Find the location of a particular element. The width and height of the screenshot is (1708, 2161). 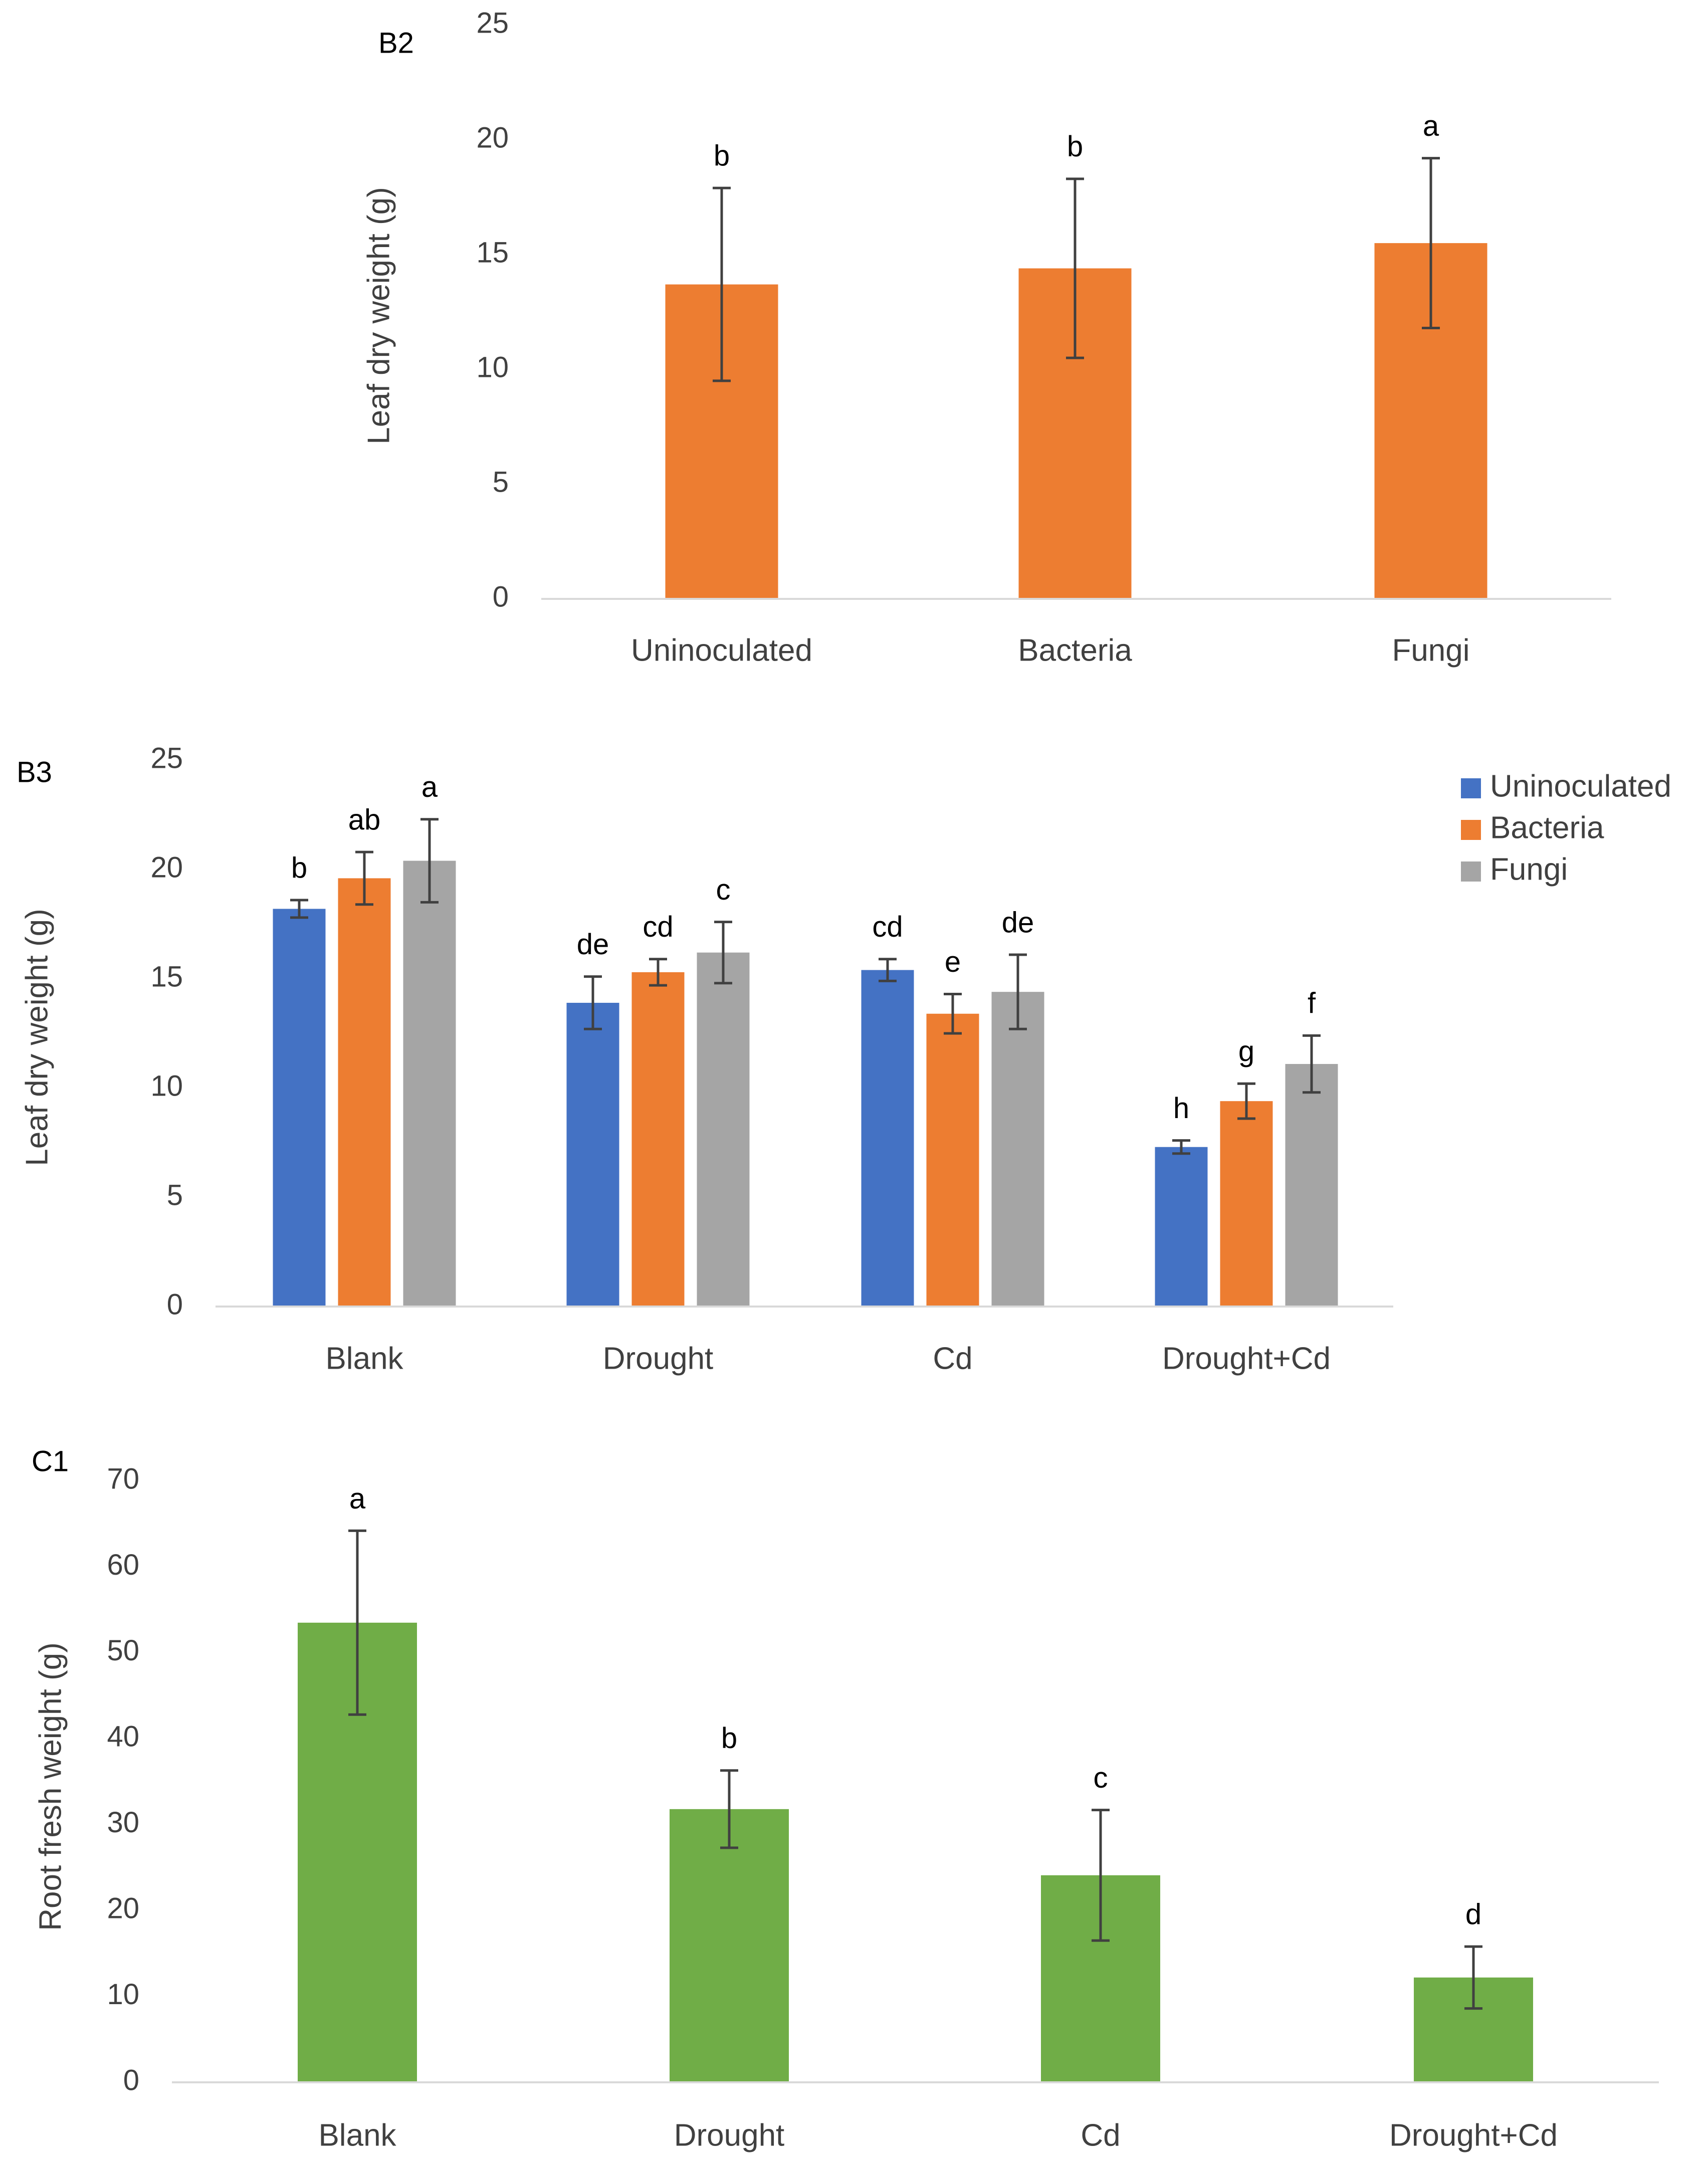

bar-bacteria-drought is located at coordinates (658, 1139).